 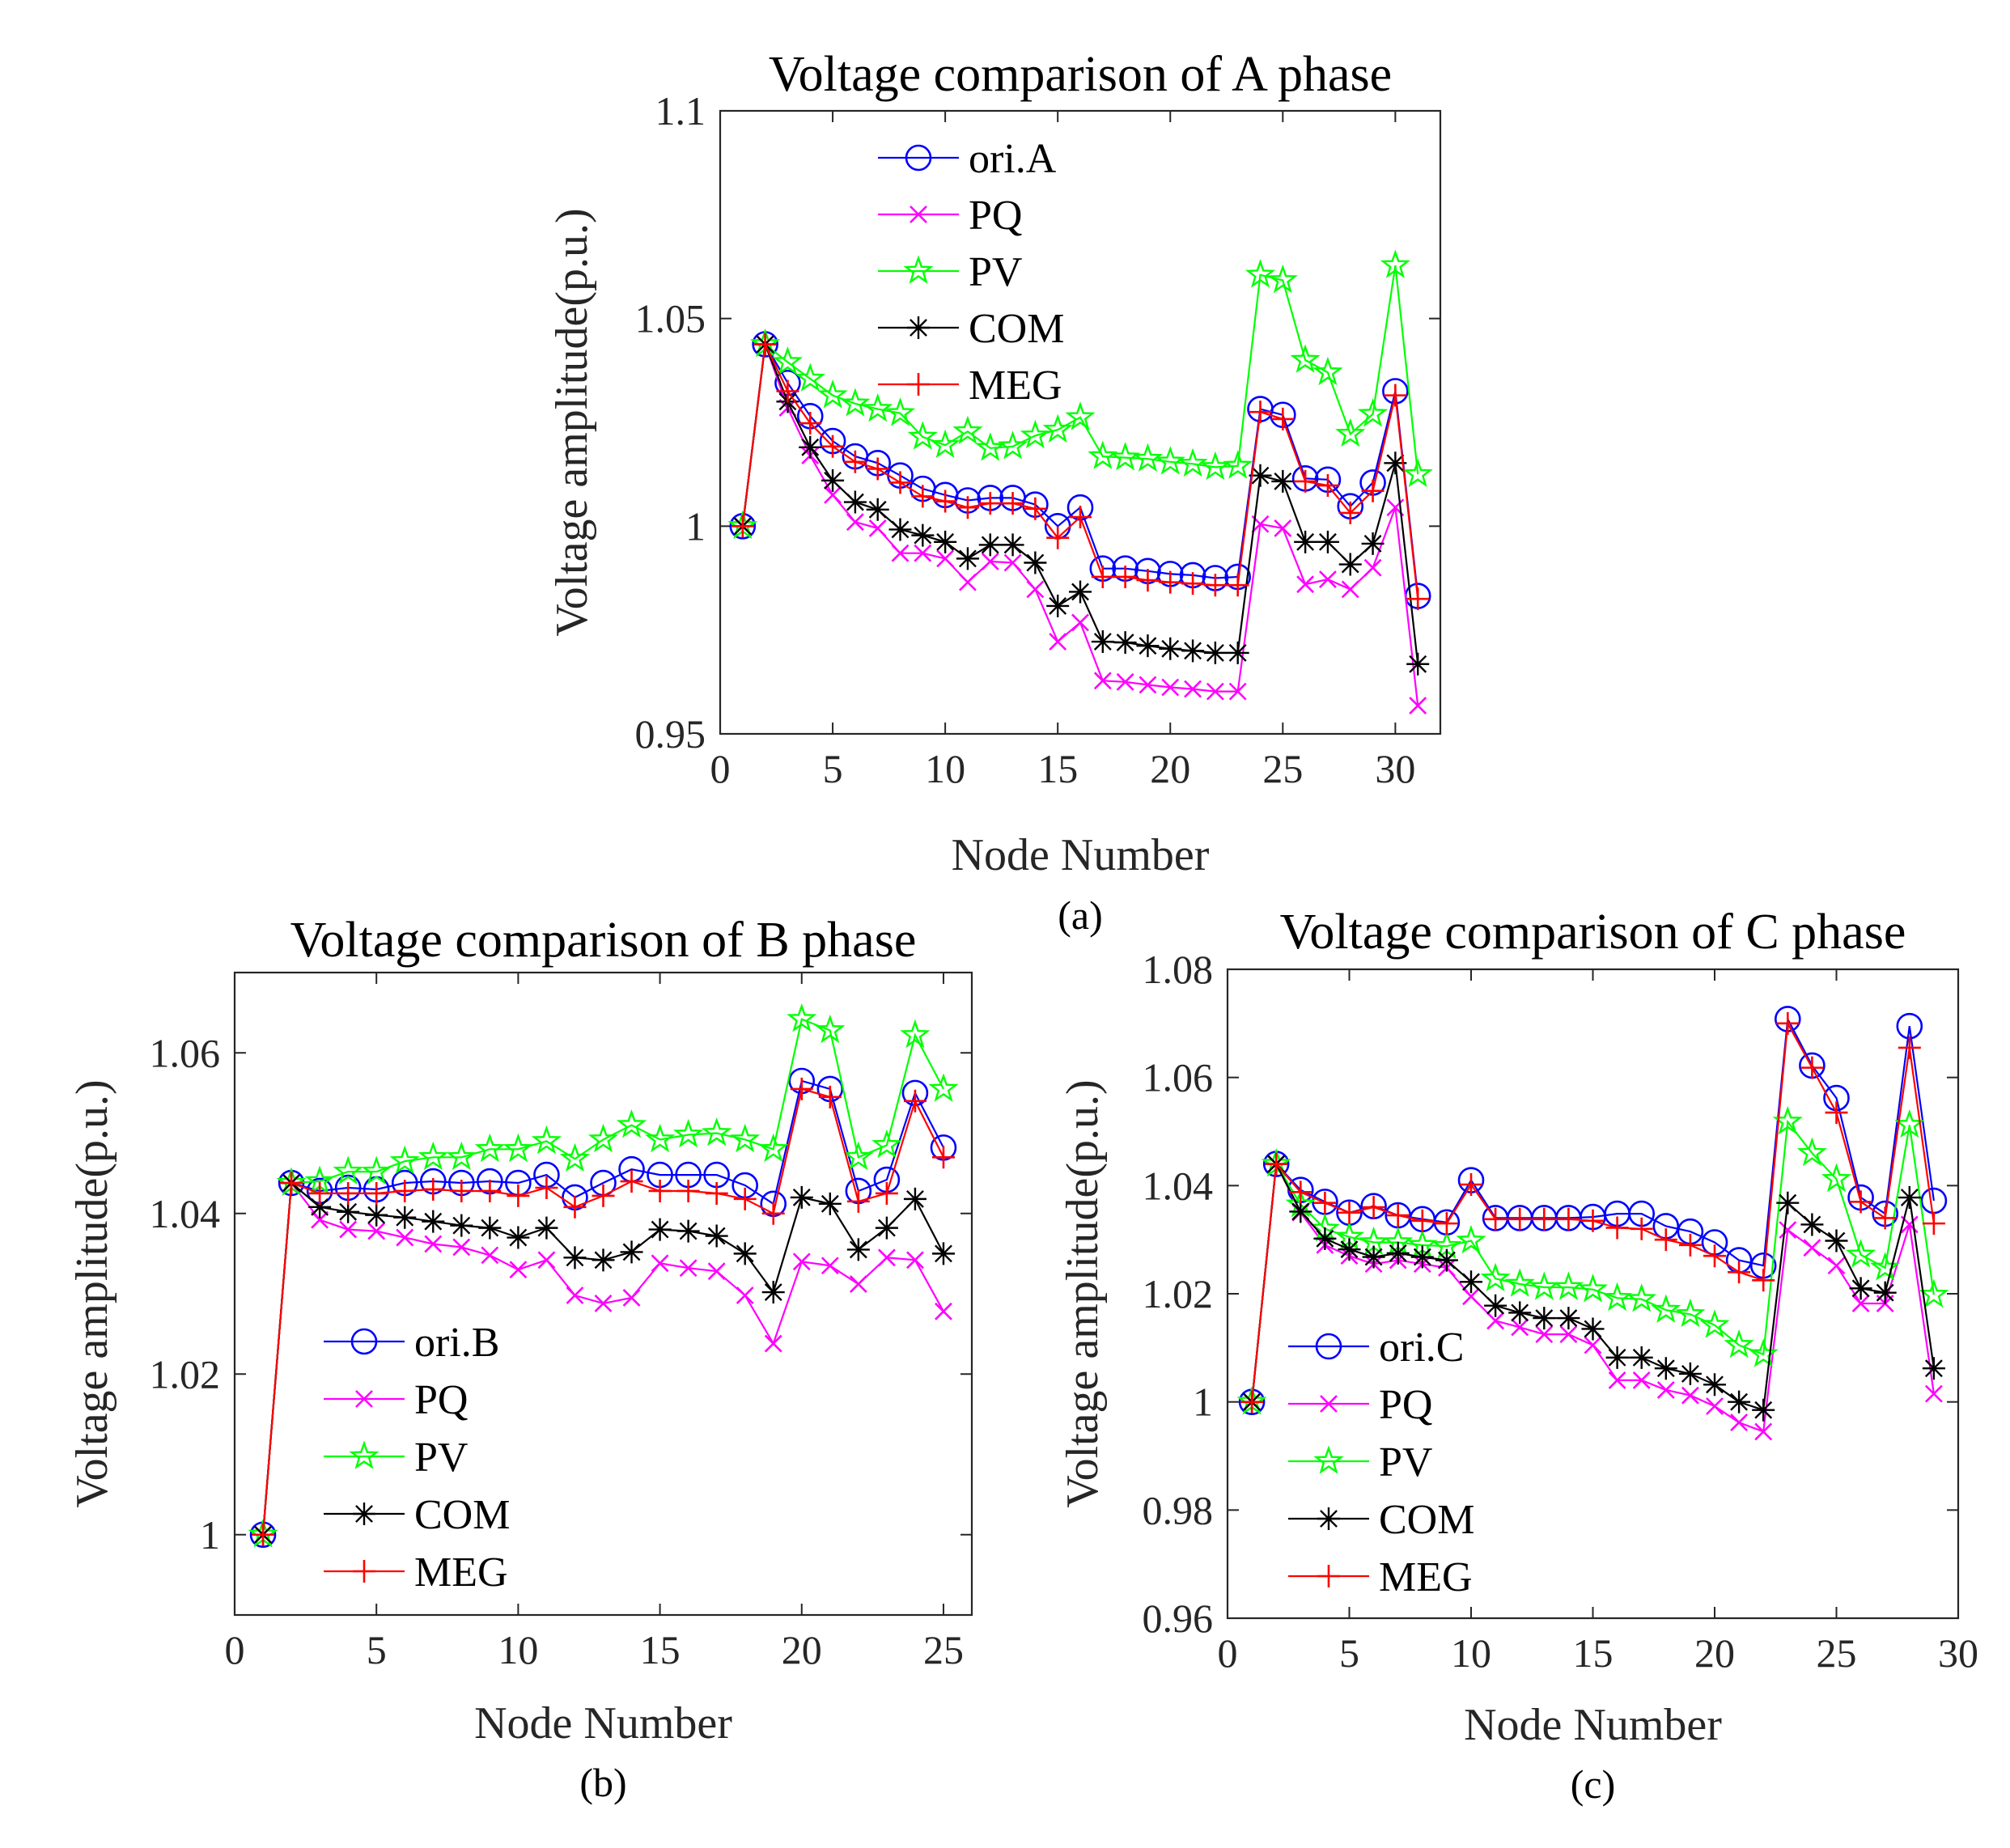 What do you see at coordinates (1837, 1653) in the screenshot?
I see `x-tick-label: 25` at bounding box center [1837, 1653].